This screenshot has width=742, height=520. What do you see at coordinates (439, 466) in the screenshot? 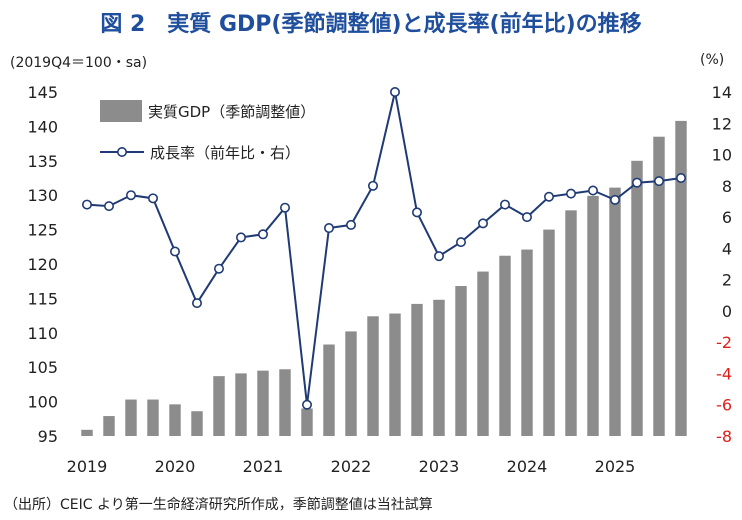
I see `x-tick-label: 2023` at bounding box center [439, 466].